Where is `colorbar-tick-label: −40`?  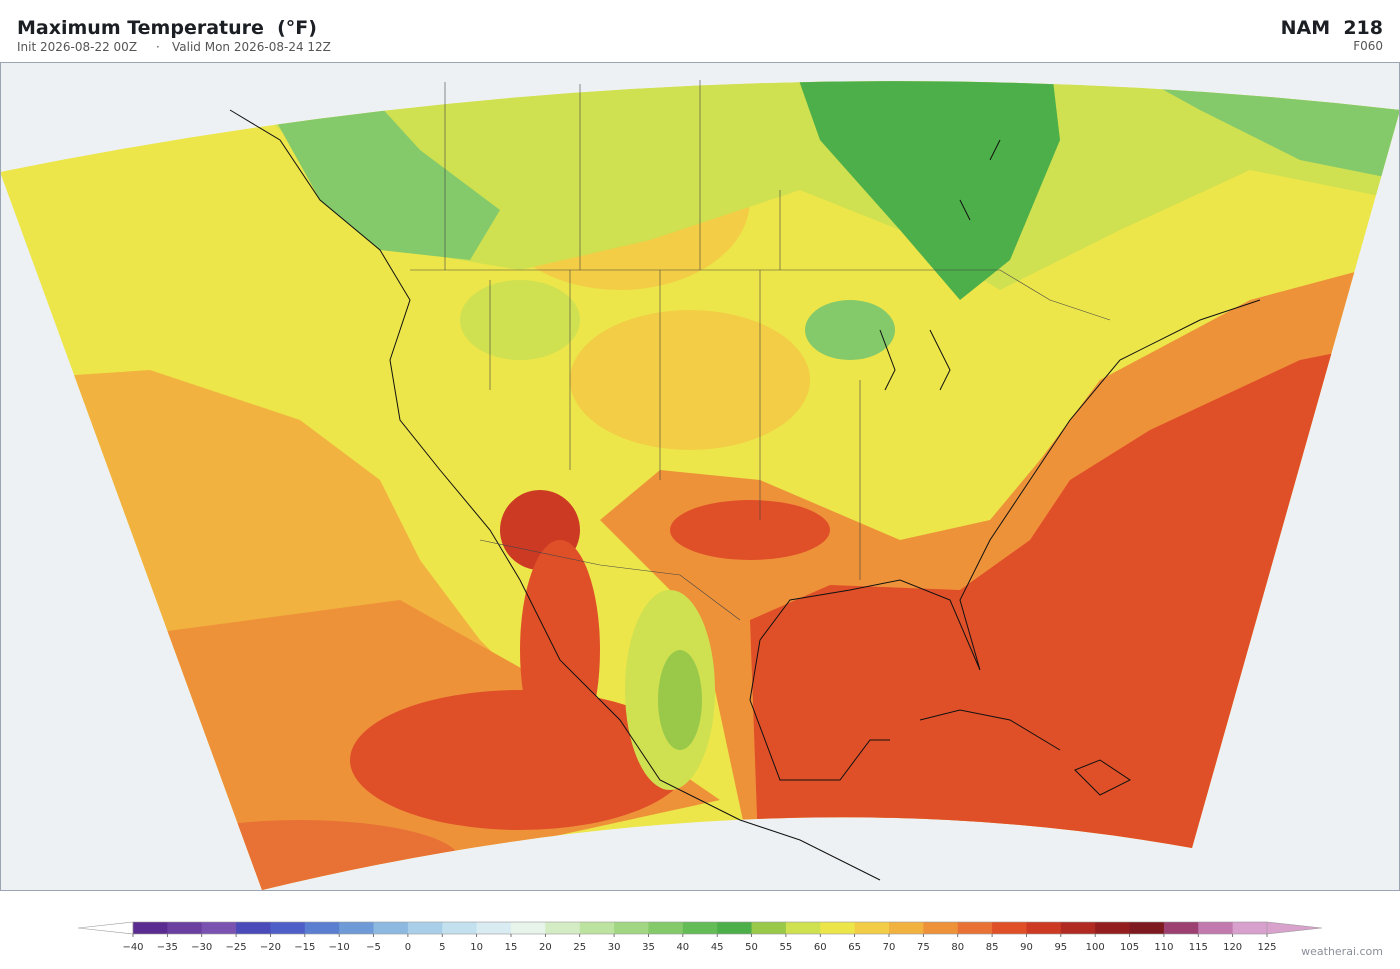
colorbar-tick-label: −40 is located at coordinates (132, 947).